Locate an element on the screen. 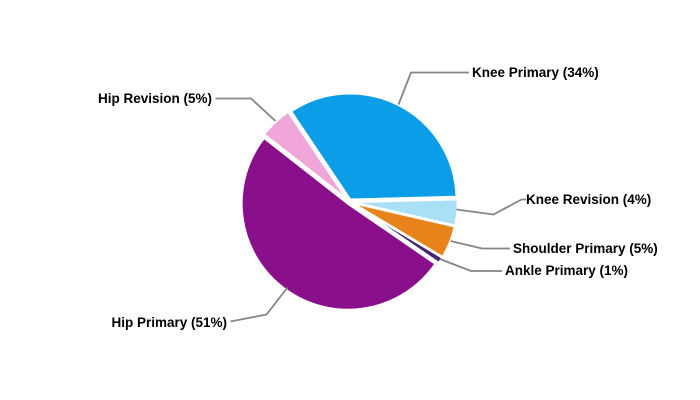  label-ankle-primary: Ankle Primary (1%) is located at coordinates (566, 270).